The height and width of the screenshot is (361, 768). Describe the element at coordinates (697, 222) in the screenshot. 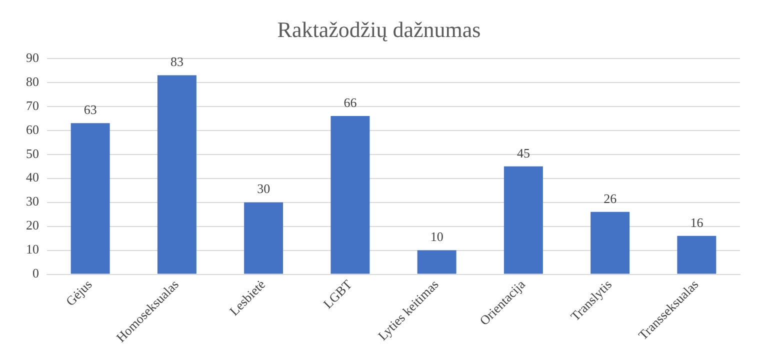

I see `data-label: 16` at that location.